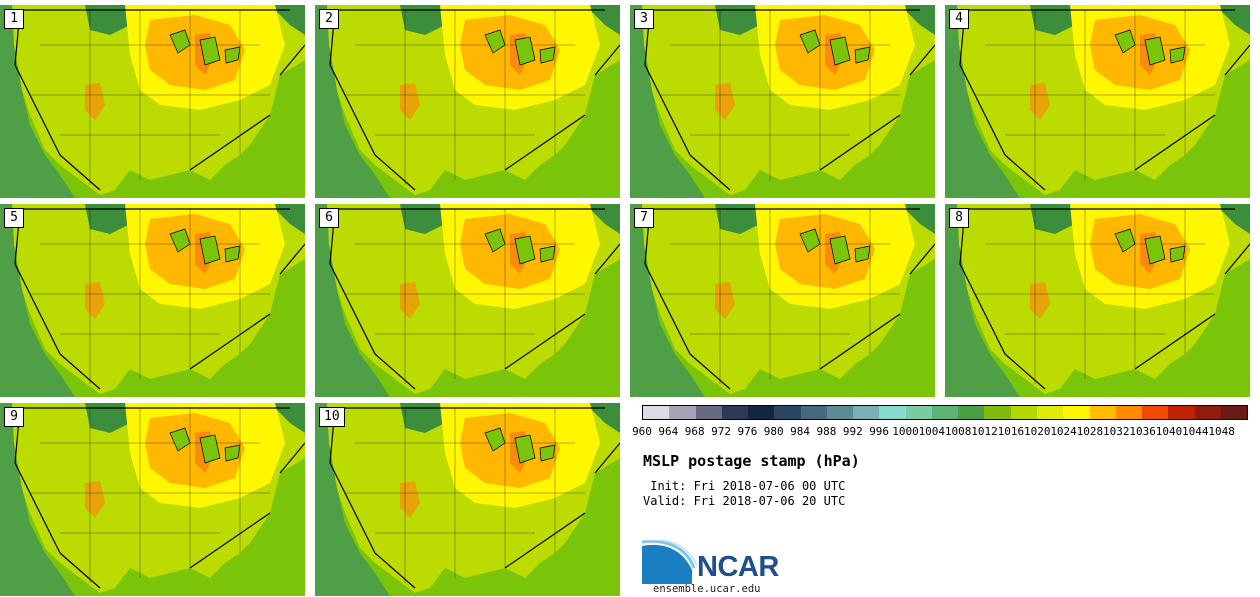  I want to click on stamp-number: 2, so click(329, 19).